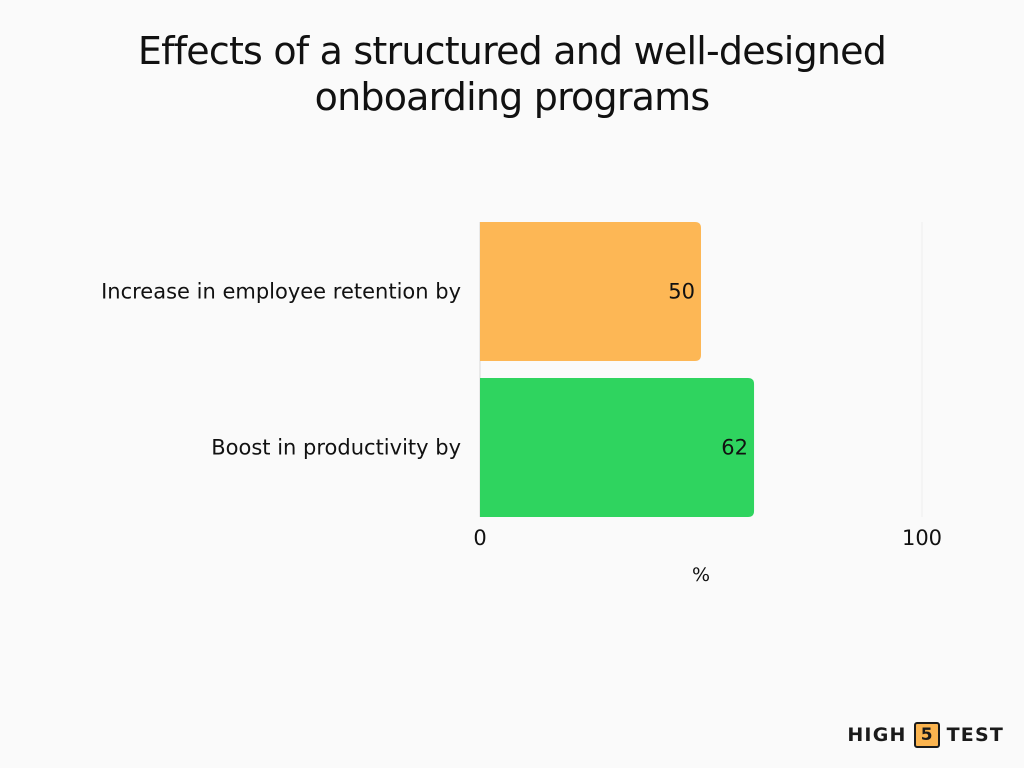 This screenshot has width=1024, height=768. What do you see at coordinates (479, 538) in the screenshot?
I see `x-tick-label-1: 0` at bounding box center [479, 538].